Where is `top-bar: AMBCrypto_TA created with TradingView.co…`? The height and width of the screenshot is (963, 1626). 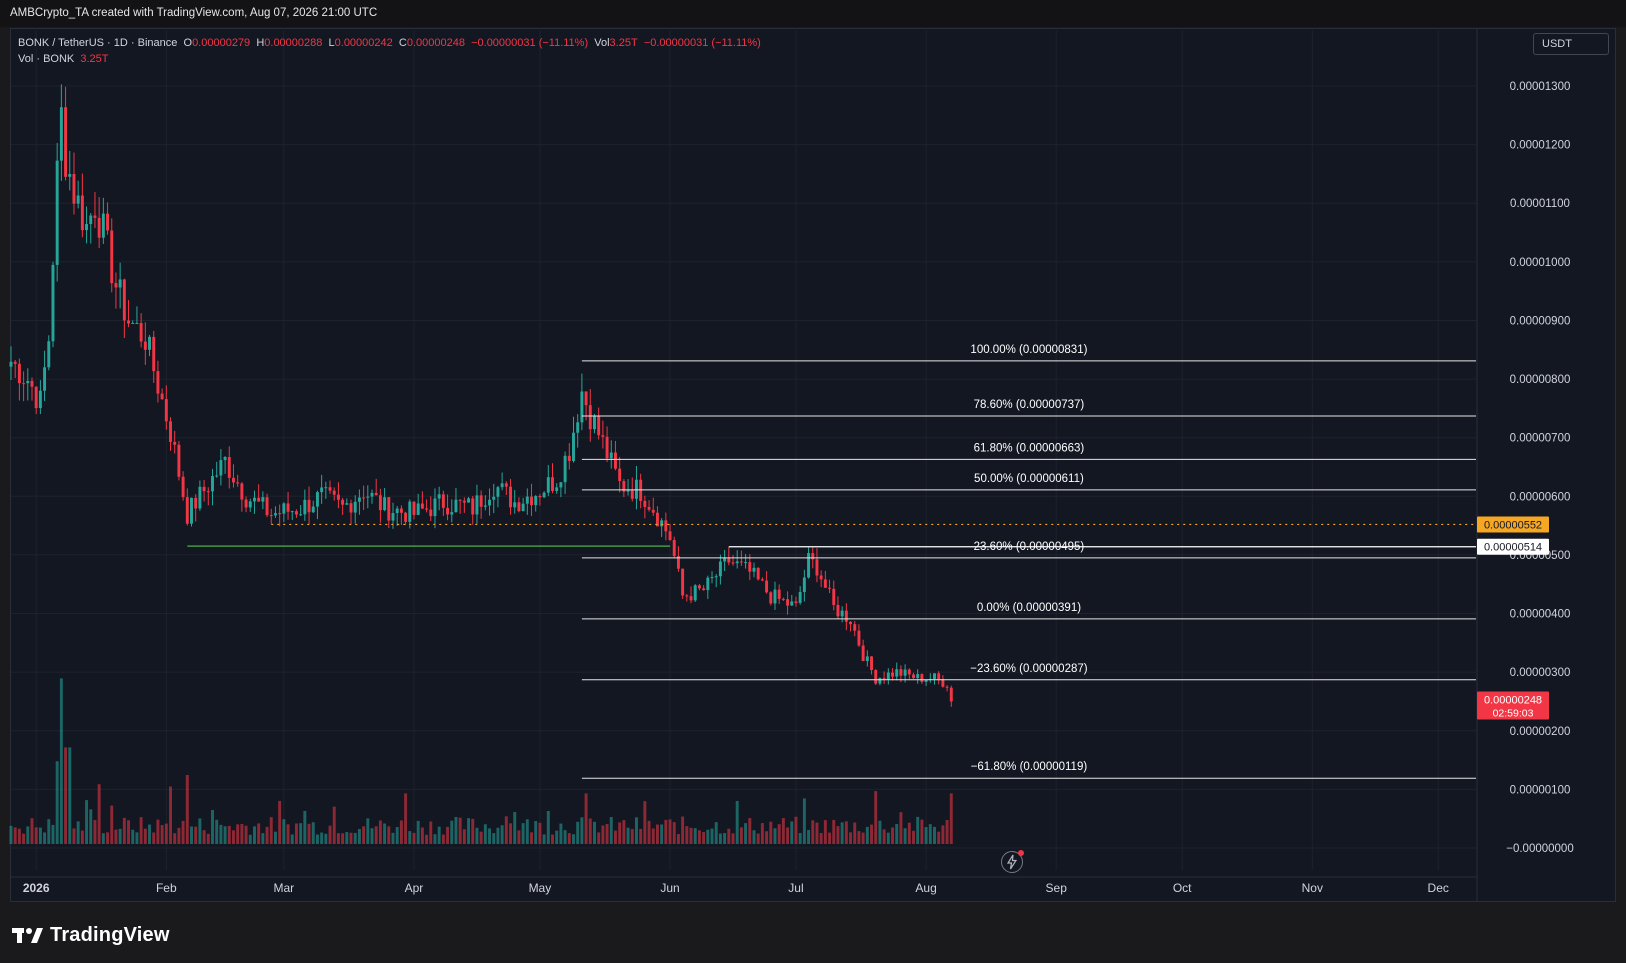 top-bar: AMBCrypto_TA created with TradingView.co… is located at coordinates (813, 13).